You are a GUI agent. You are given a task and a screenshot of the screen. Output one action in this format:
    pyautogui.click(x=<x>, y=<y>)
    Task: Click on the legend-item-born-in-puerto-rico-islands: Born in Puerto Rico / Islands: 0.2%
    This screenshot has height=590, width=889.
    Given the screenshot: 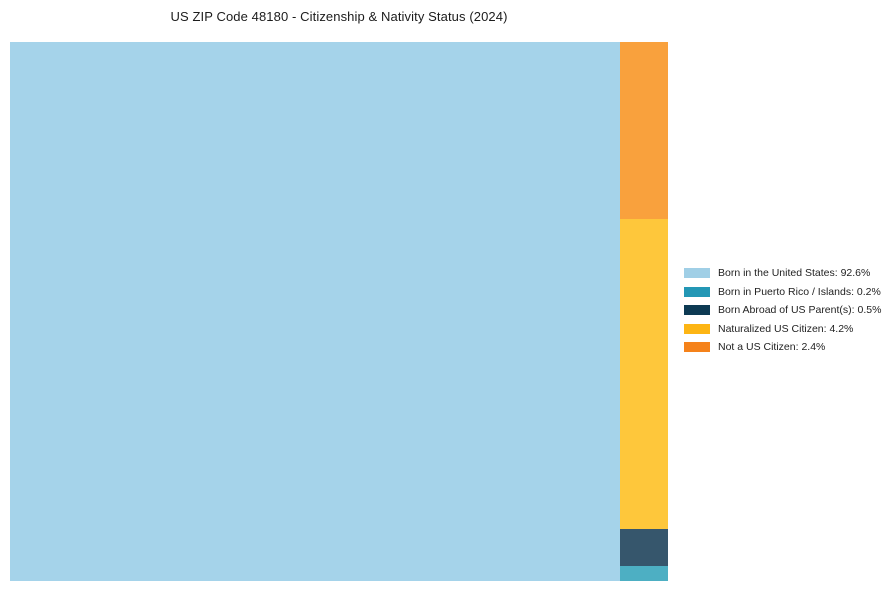 What is the action you would take?
    pyautogui.click(x=782, y=292)
    